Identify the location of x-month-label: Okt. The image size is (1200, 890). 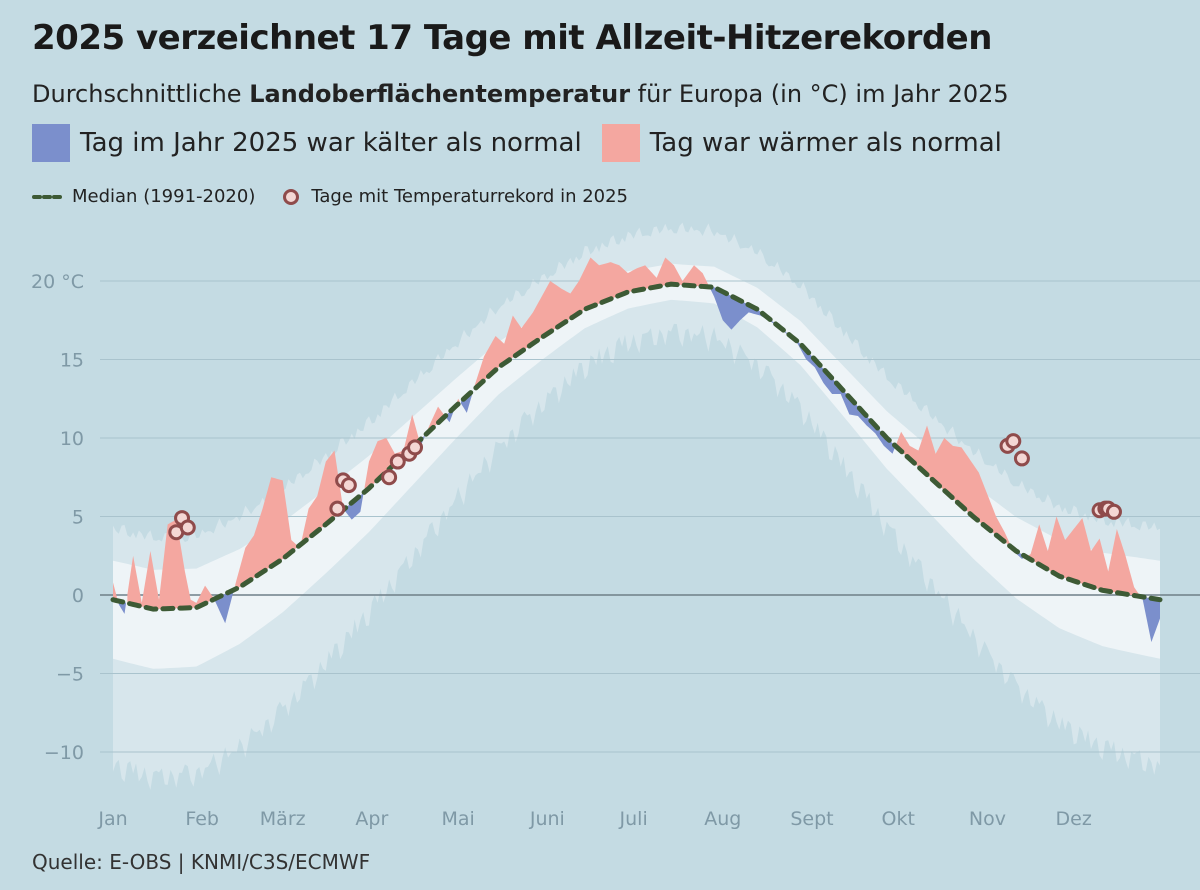
(898, 819).